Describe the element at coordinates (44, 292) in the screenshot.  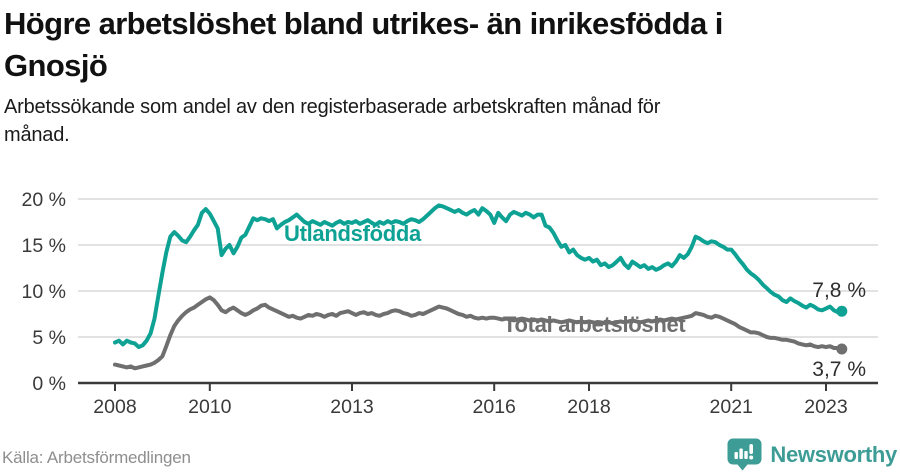
I see `y-axis-label-10: 10 %` at that location.